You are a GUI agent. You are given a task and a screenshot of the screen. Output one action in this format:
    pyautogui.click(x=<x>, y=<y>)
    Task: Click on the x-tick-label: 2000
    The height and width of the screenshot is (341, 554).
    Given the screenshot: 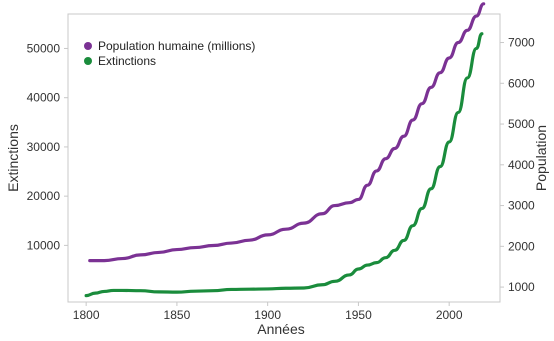 What is the action you would take?
    pyautogui.click(x=449, y=315)
    